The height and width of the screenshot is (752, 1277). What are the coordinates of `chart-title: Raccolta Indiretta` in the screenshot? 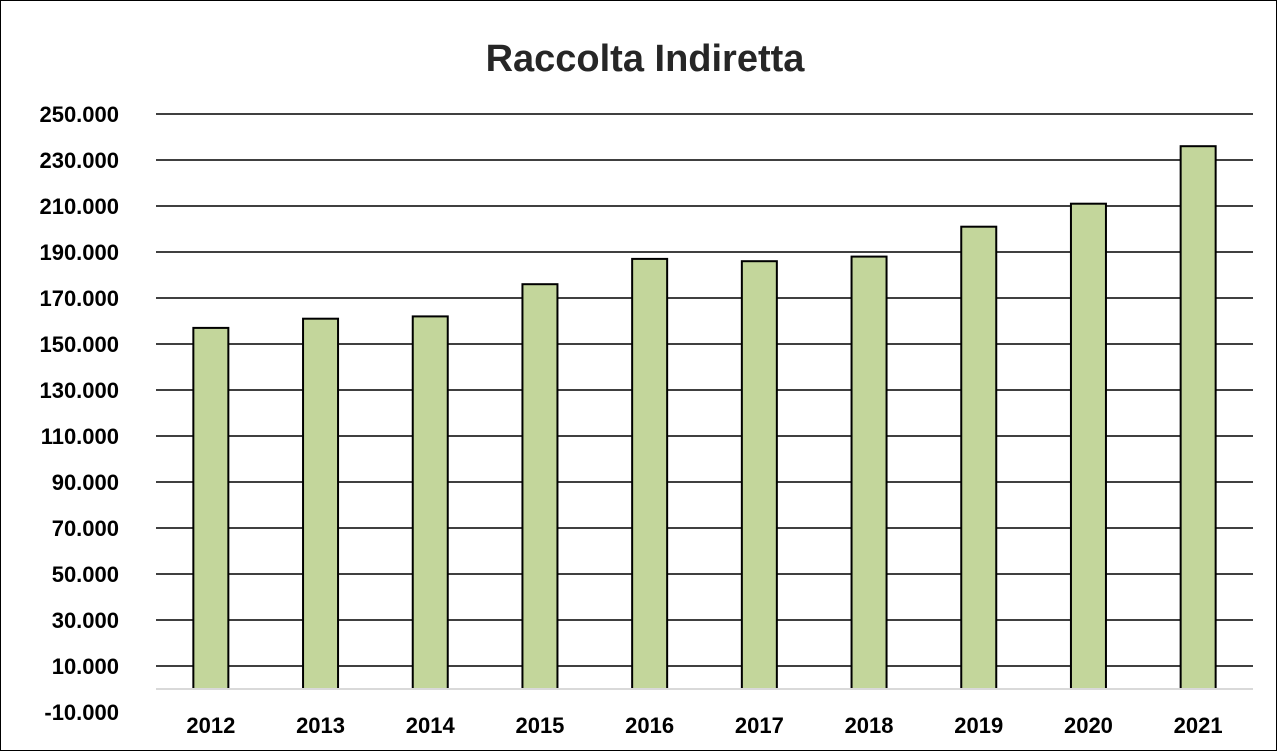 It's located at (646, 59).